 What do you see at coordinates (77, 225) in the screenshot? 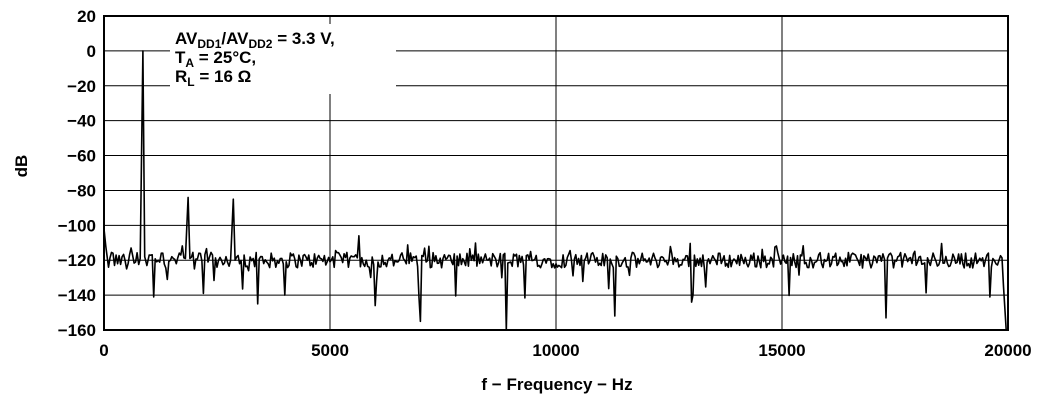
I see `y-tick-label: −100` at bounding box center [77, 225].